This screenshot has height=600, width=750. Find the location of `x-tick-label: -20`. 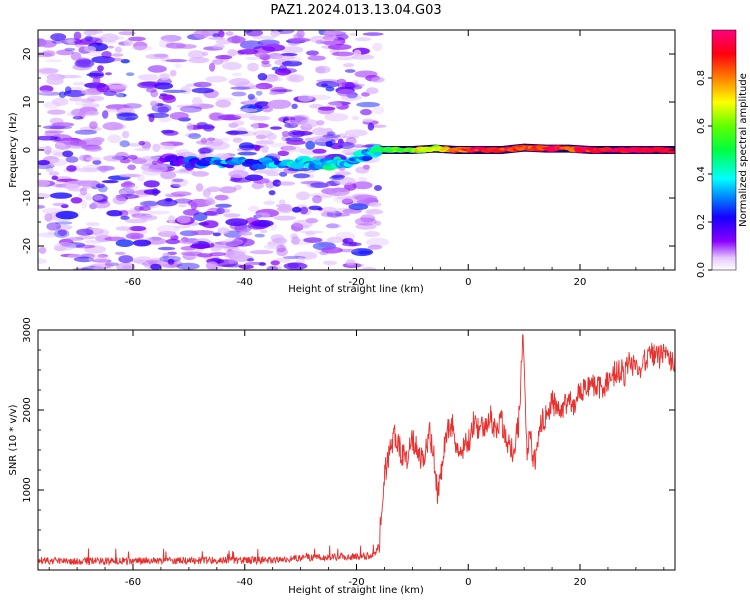

x-tick-label: -20 is located at coordinates (356, 582).